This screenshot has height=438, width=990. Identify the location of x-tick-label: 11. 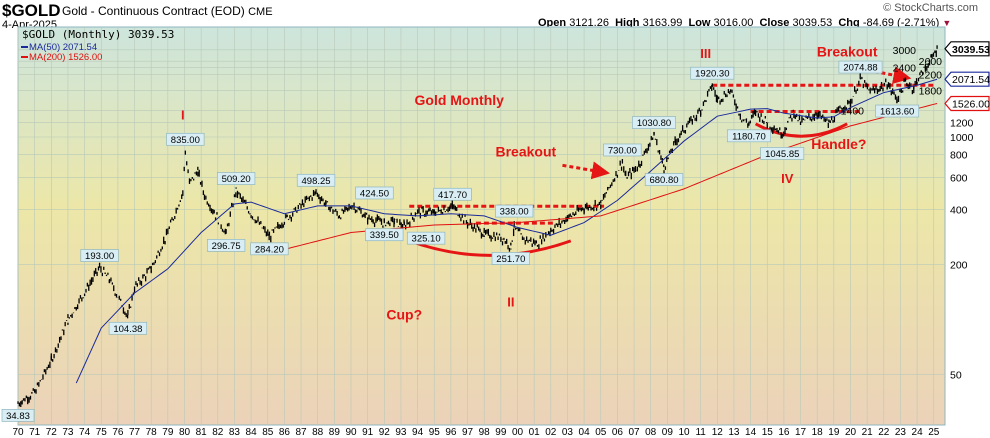
(700, 432).